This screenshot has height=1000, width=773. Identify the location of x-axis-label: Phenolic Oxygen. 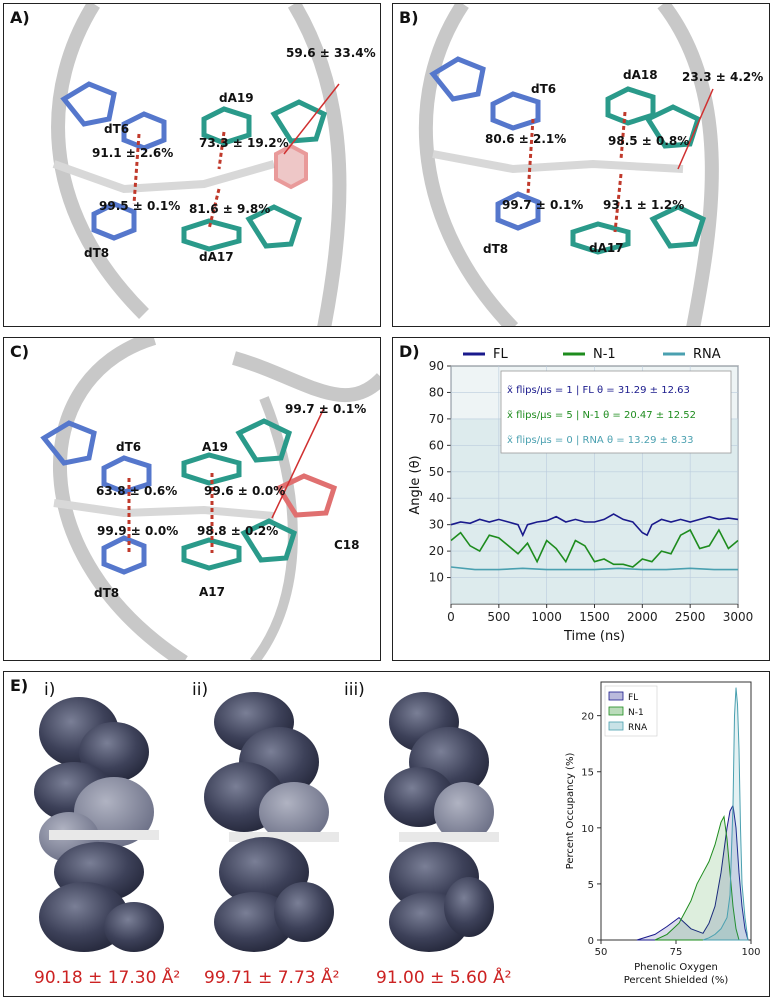
(676, 967).